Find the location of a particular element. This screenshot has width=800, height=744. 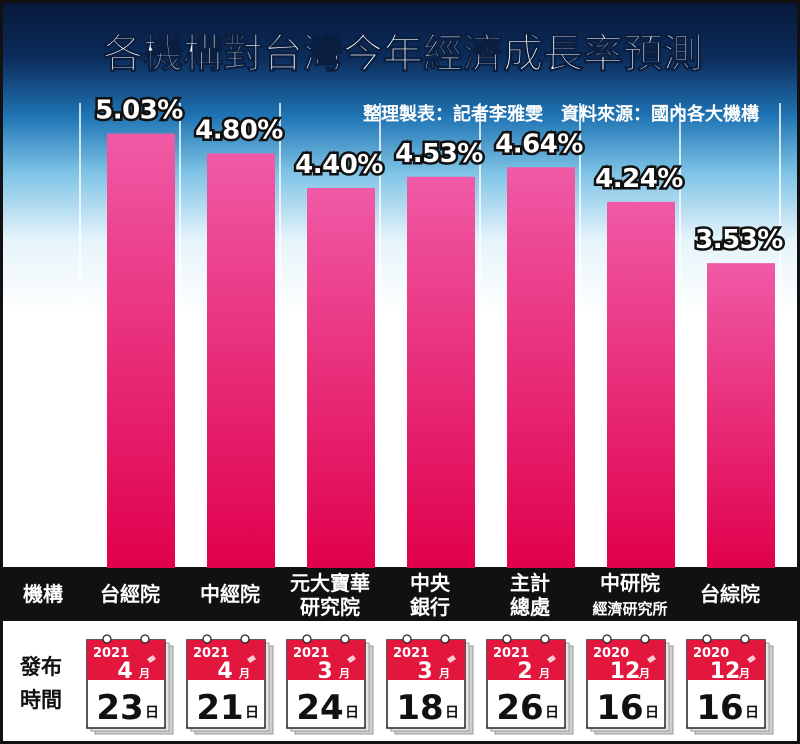

value-label: 5.03% is located at coordinates (139, 111).